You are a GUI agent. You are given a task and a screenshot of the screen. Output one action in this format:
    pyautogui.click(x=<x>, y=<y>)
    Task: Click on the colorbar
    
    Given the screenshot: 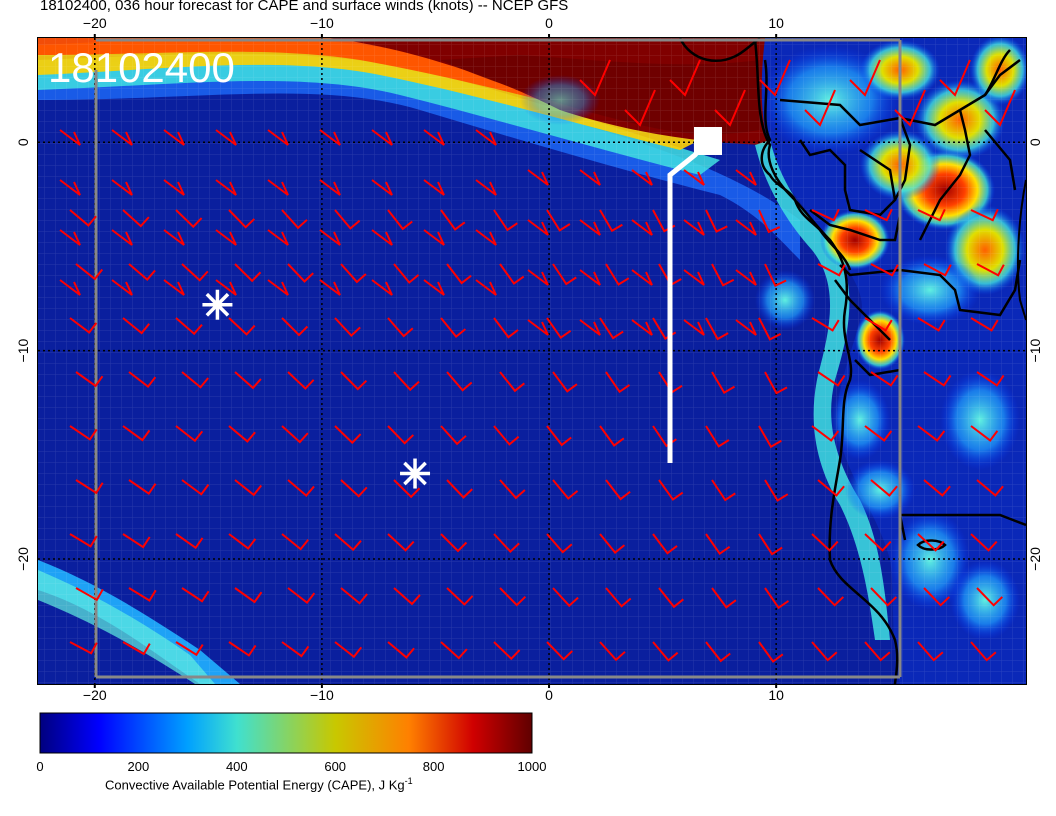 What is the action you would take?
    pyautogui.click(x=286, y=733)
    